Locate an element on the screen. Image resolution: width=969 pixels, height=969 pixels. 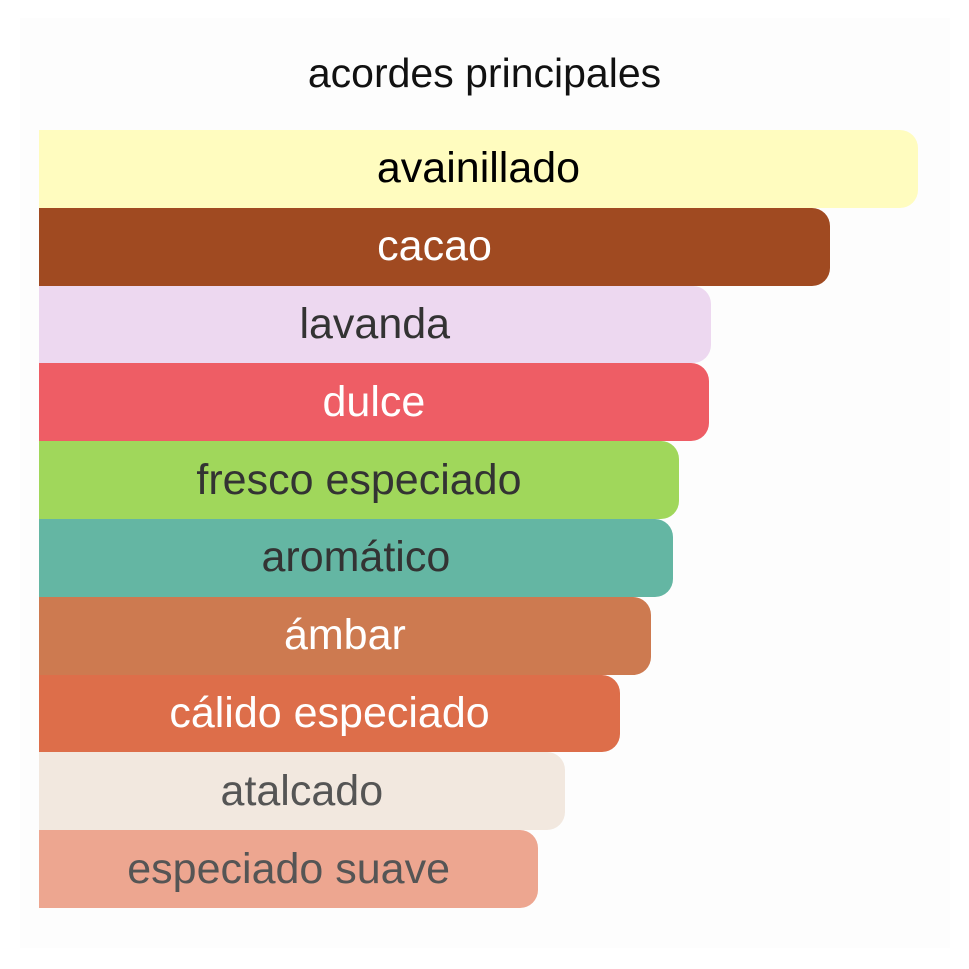
accord-label: especiado suave is located at coordinates (288, 868).